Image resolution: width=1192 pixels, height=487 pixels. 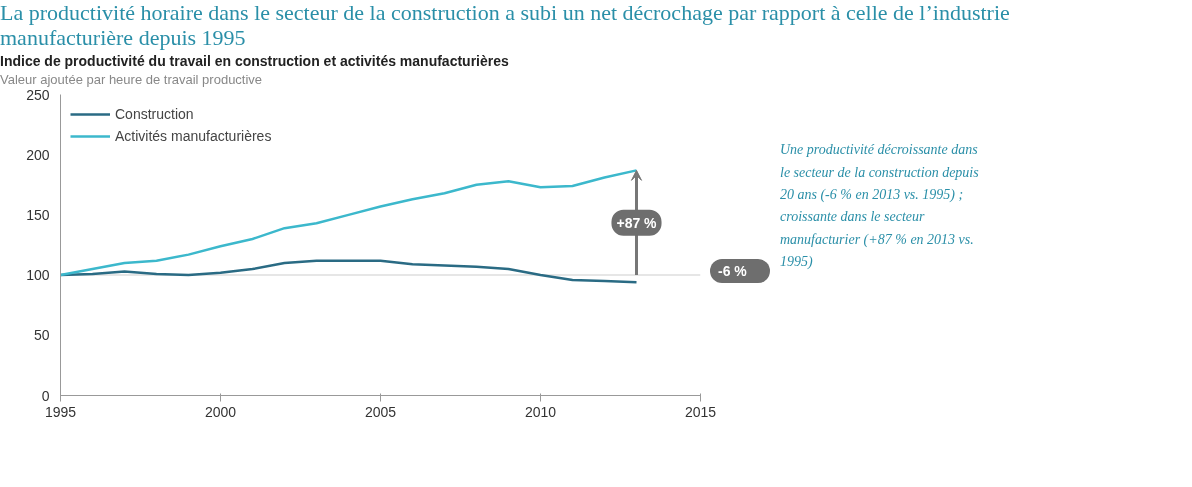 What do you see at coordinates (220, 411) in the screenshot?
I see `x-tick-label: 2000` at bounding box center [220, 411].